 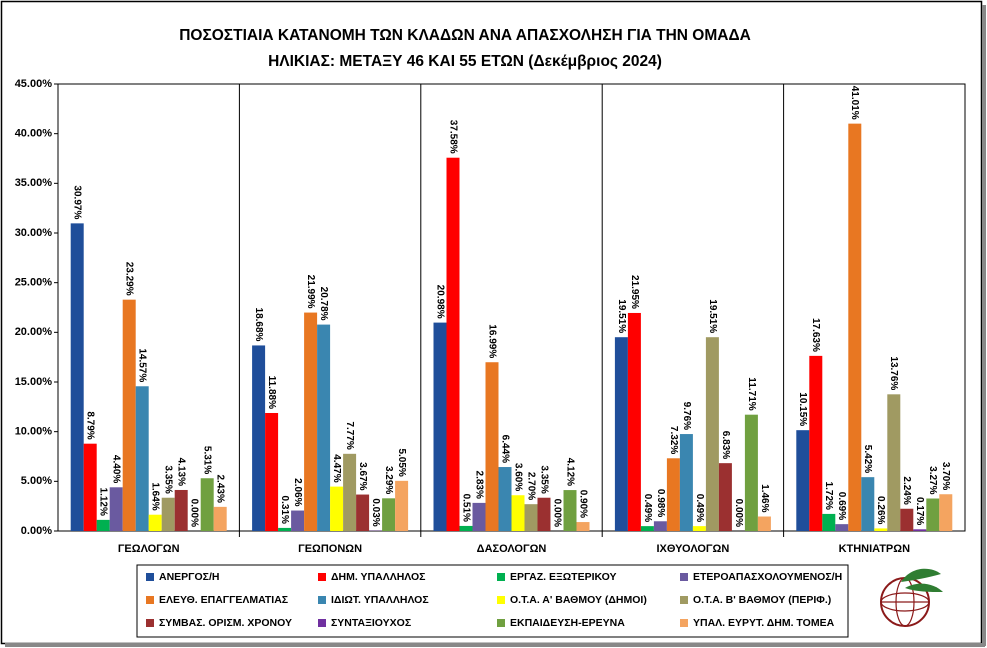 I want to click on y-tick-label: 30.00%, so click(x=34, y=233).